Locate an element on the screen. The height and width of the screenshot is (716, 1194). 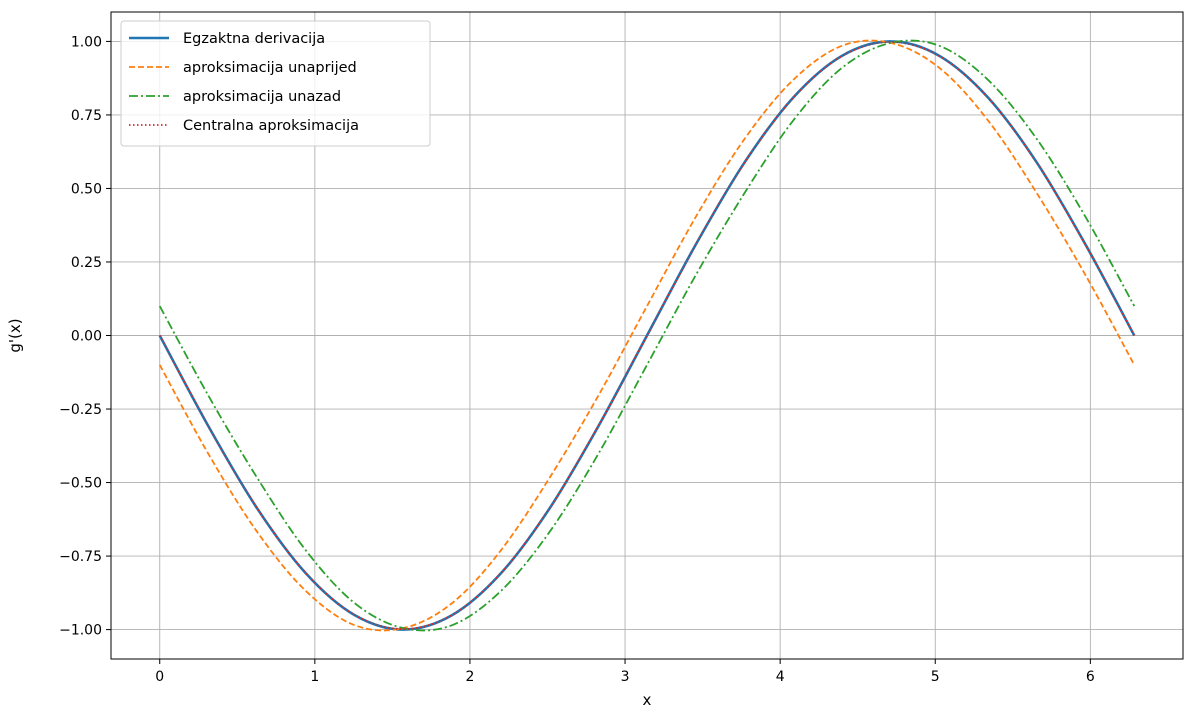
x-tick-label: 5 is located at coordinates (935, 677).